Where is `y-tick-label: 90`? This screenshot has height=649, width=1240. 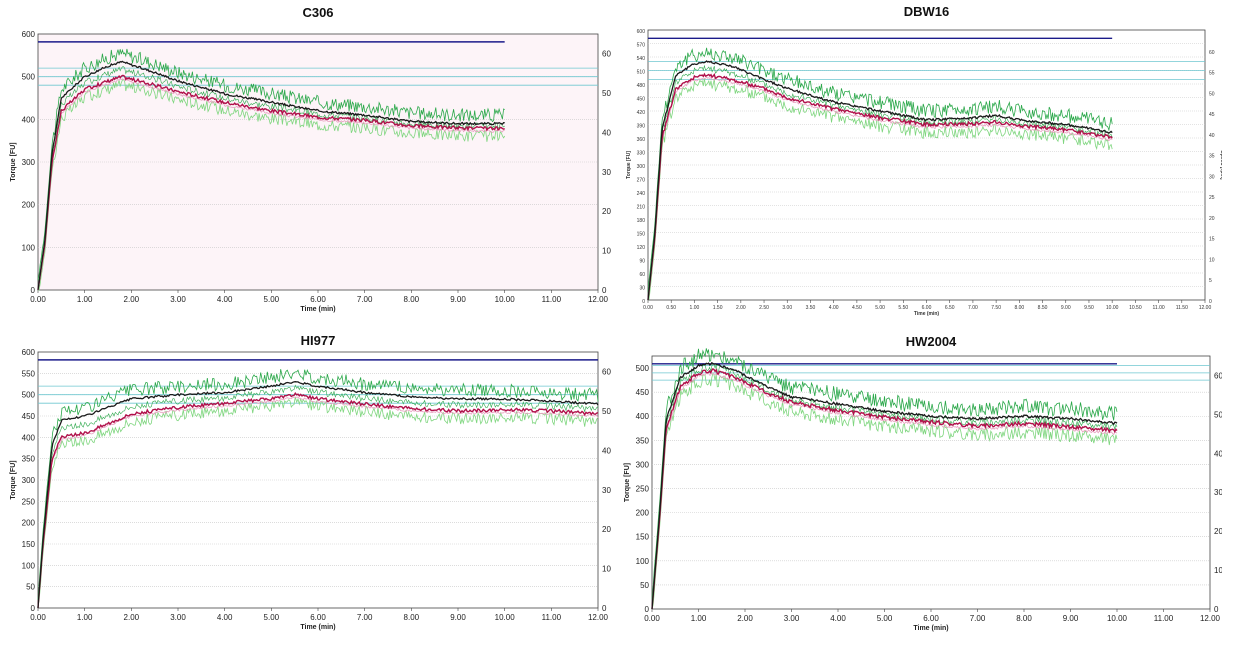 y-tick-label: 90 is located at coordinates (642, 262).